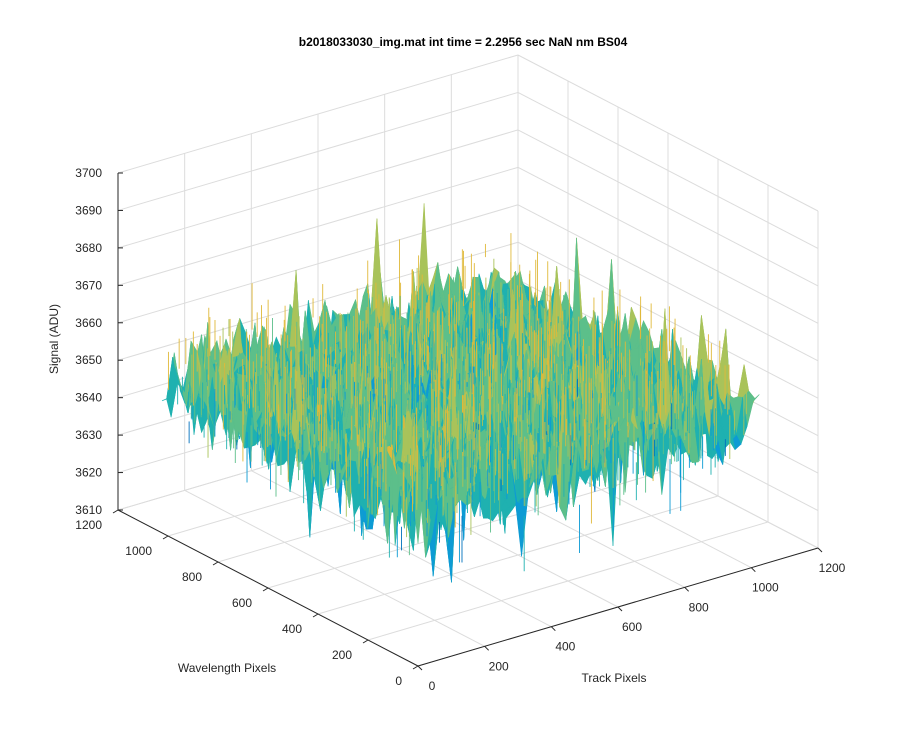 The image size is (900, 750). I want to click on z-tick-label: 3630, so click(88, 435).